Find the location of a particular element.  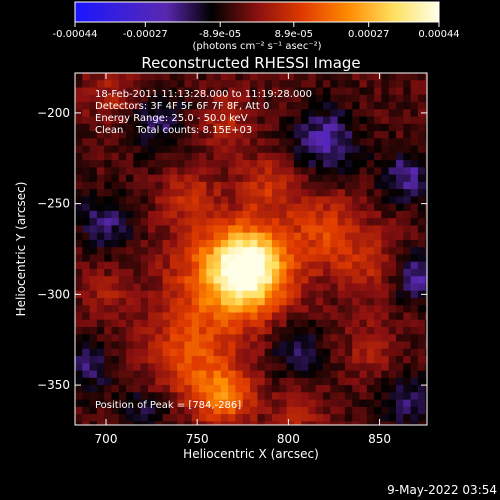

x-tick-label: 800 is located at coordinates (288, 439).